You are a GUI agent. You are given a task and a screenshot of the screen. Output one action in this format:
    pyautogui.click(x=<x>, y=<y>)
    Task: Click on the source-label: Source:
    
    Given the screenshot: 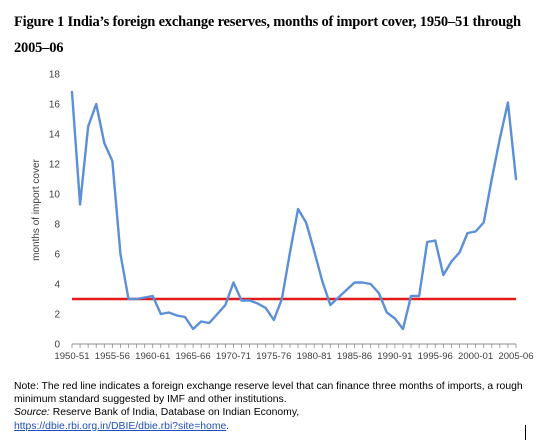 What is the action you would take?
    pyautogui.click(x=32, y=413)
    